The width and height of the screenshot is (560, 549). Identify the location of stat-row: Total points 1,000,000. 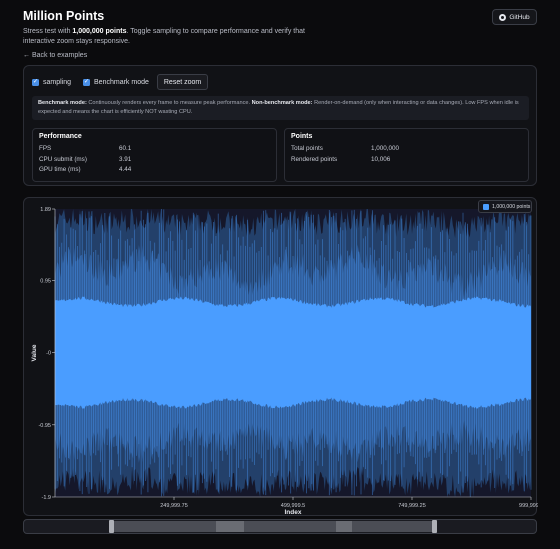
(406, 149).